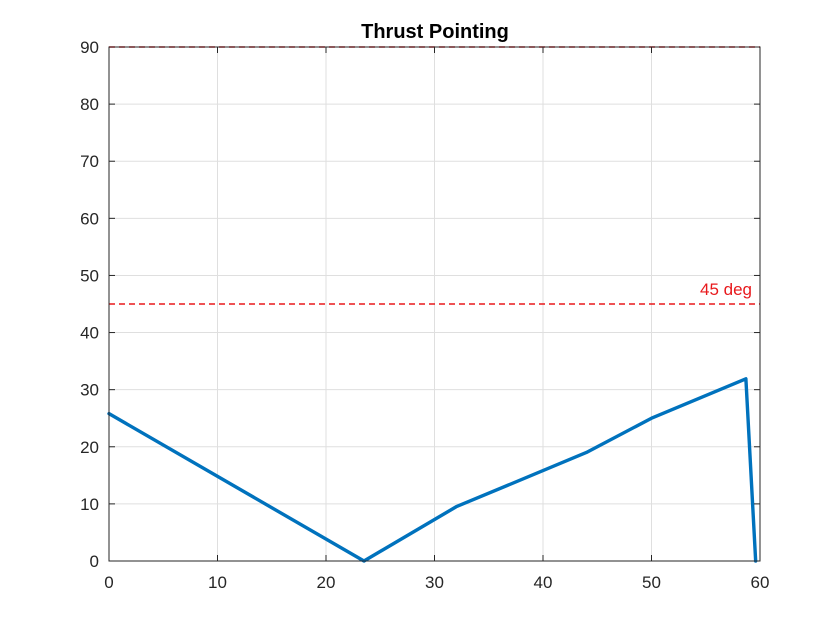 This screenshot has height=630, width=840. Describe the element at coordinates (89, 333) in the screenshot. I see `y-tick-label: 40` at that location.